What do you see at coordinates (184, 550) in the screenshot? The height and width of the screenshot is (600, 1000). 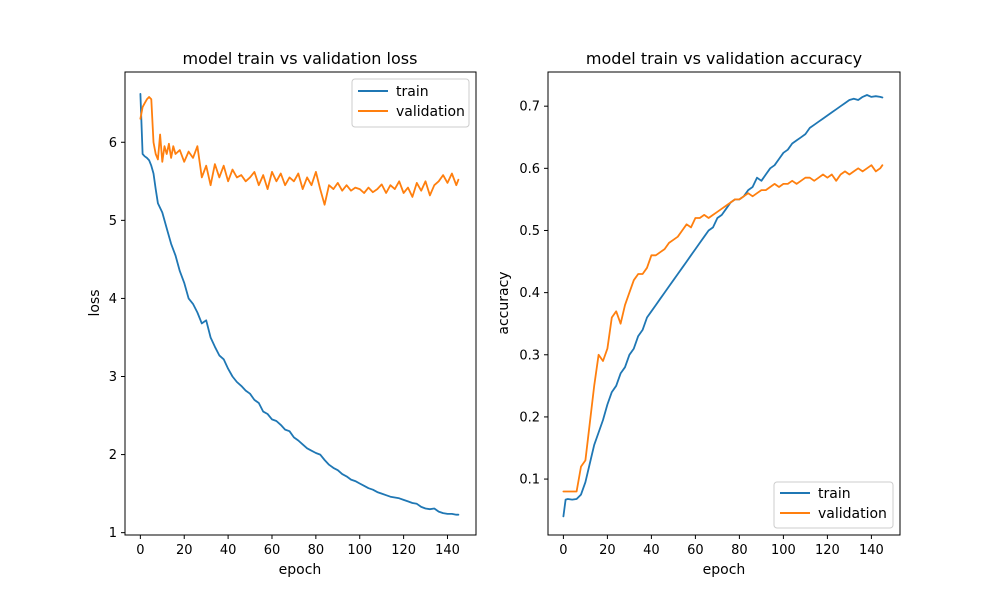 I see `loss-x-tick-label: 20` at bounding box center [184, 550].